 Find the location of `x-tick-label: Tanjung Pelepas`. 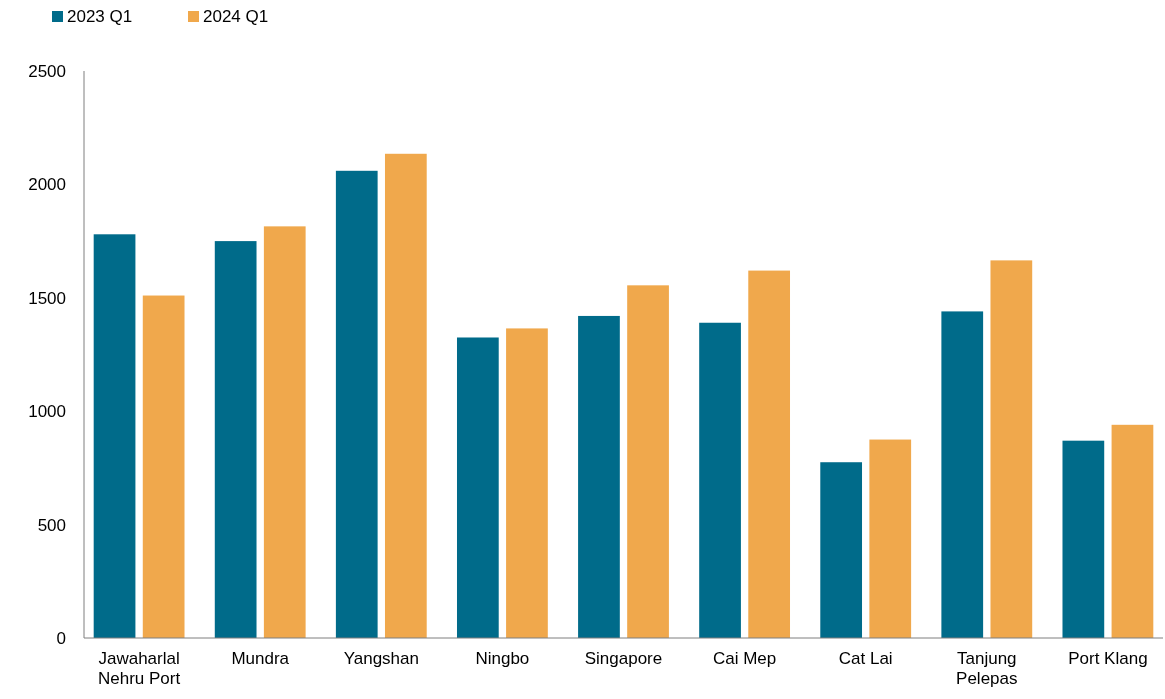

x-tick-label: Tanjung Pelepas is located at coordinates (987, 668).